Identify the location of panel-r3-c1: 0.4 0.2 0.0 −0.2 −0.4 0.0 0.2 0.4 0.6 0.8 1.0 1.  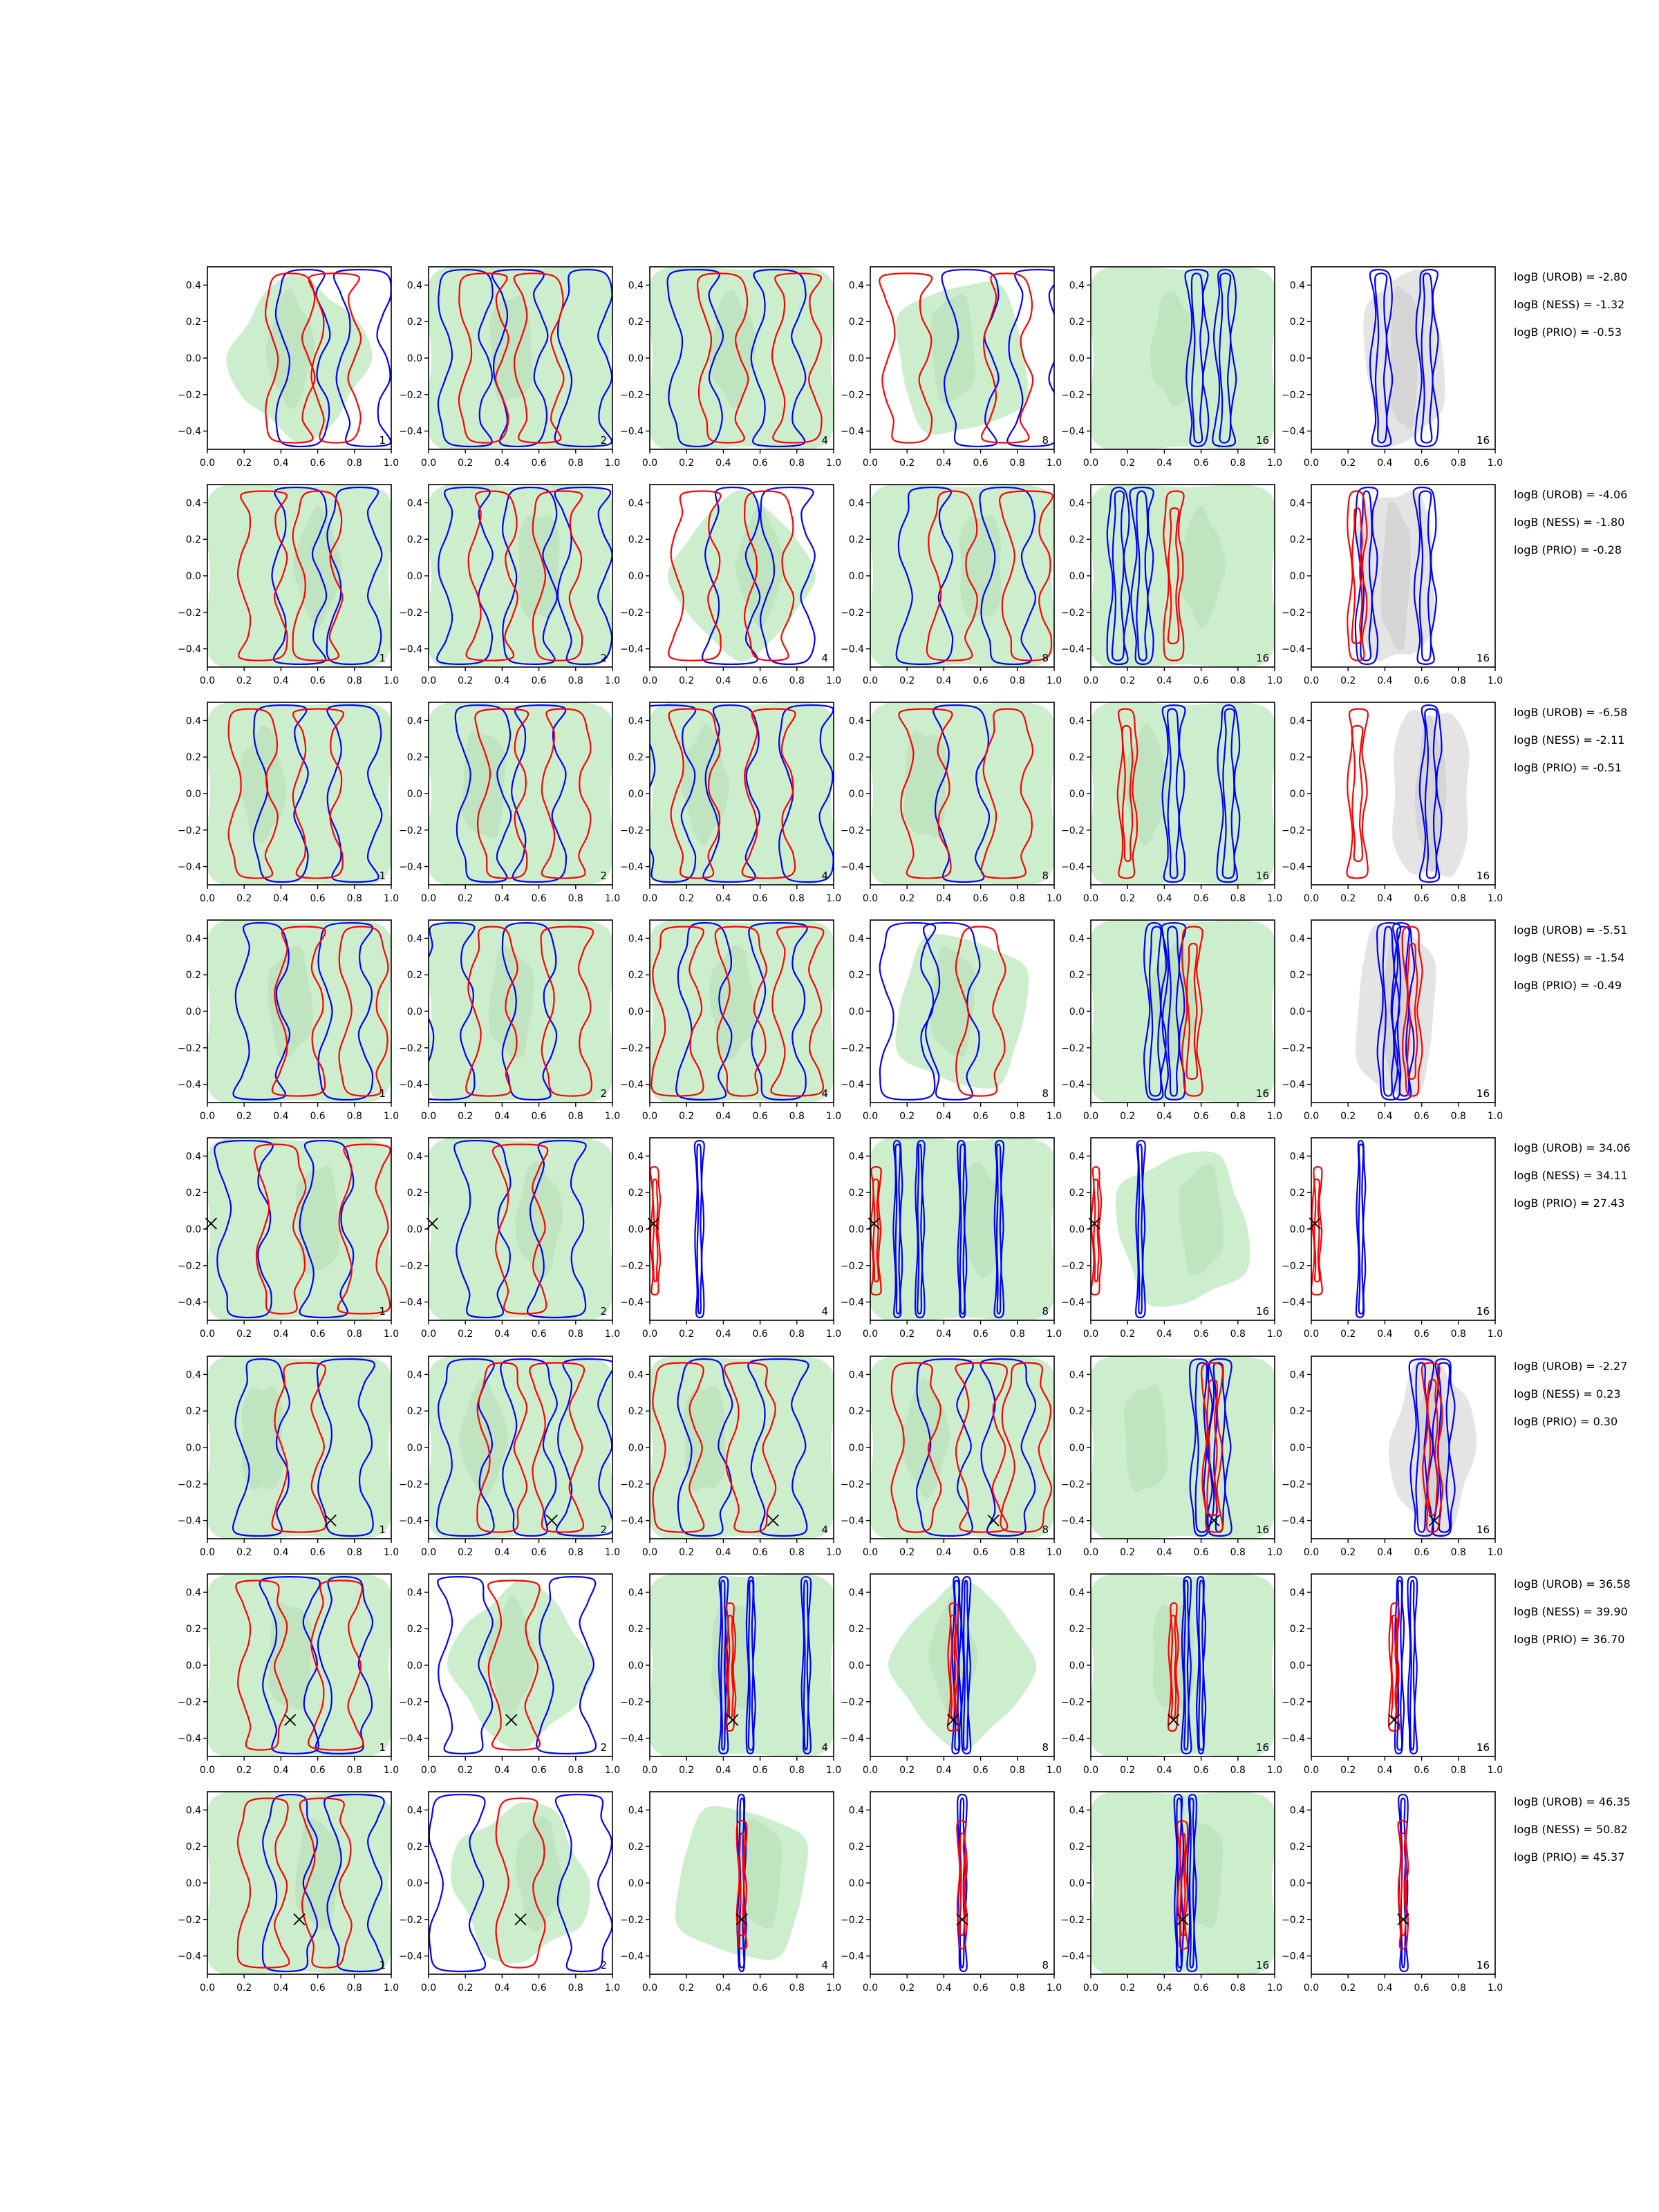
(289, 803).